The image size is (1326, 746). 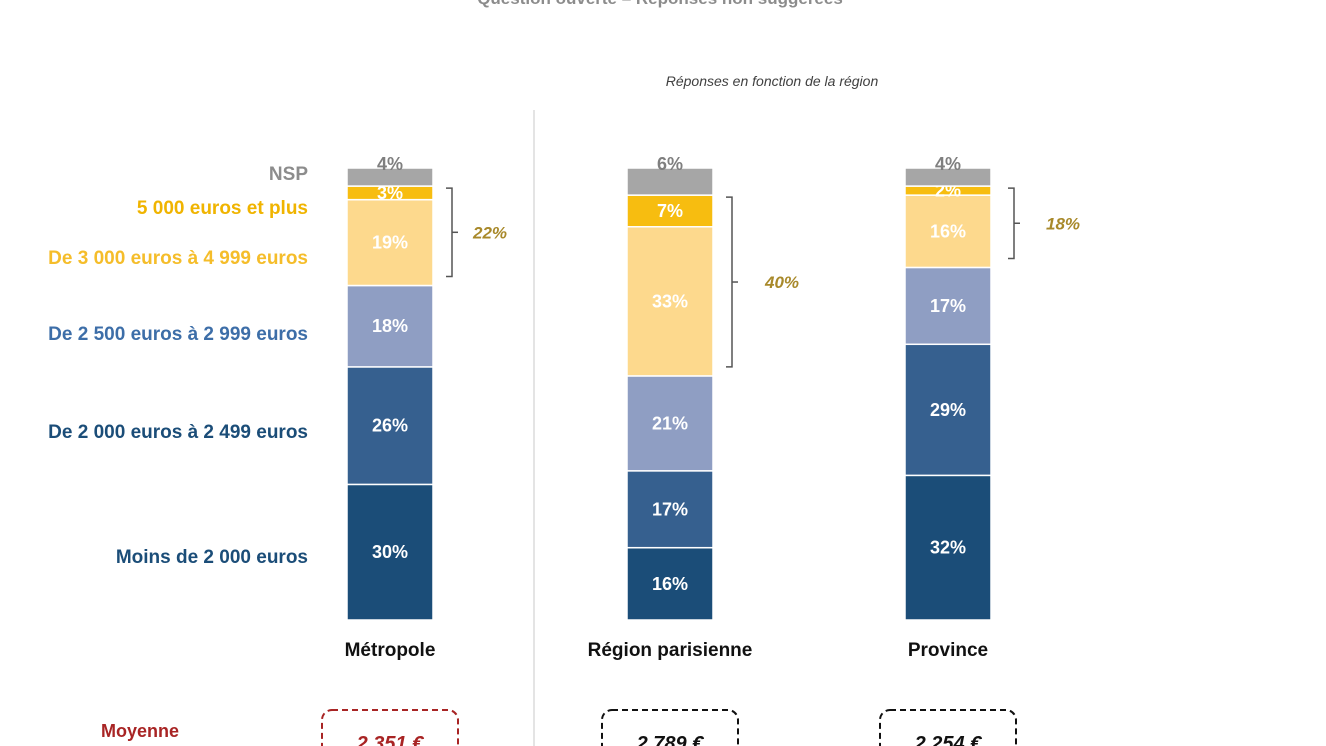 I want to click on data-label: 30%, so click(x=390, y=552).